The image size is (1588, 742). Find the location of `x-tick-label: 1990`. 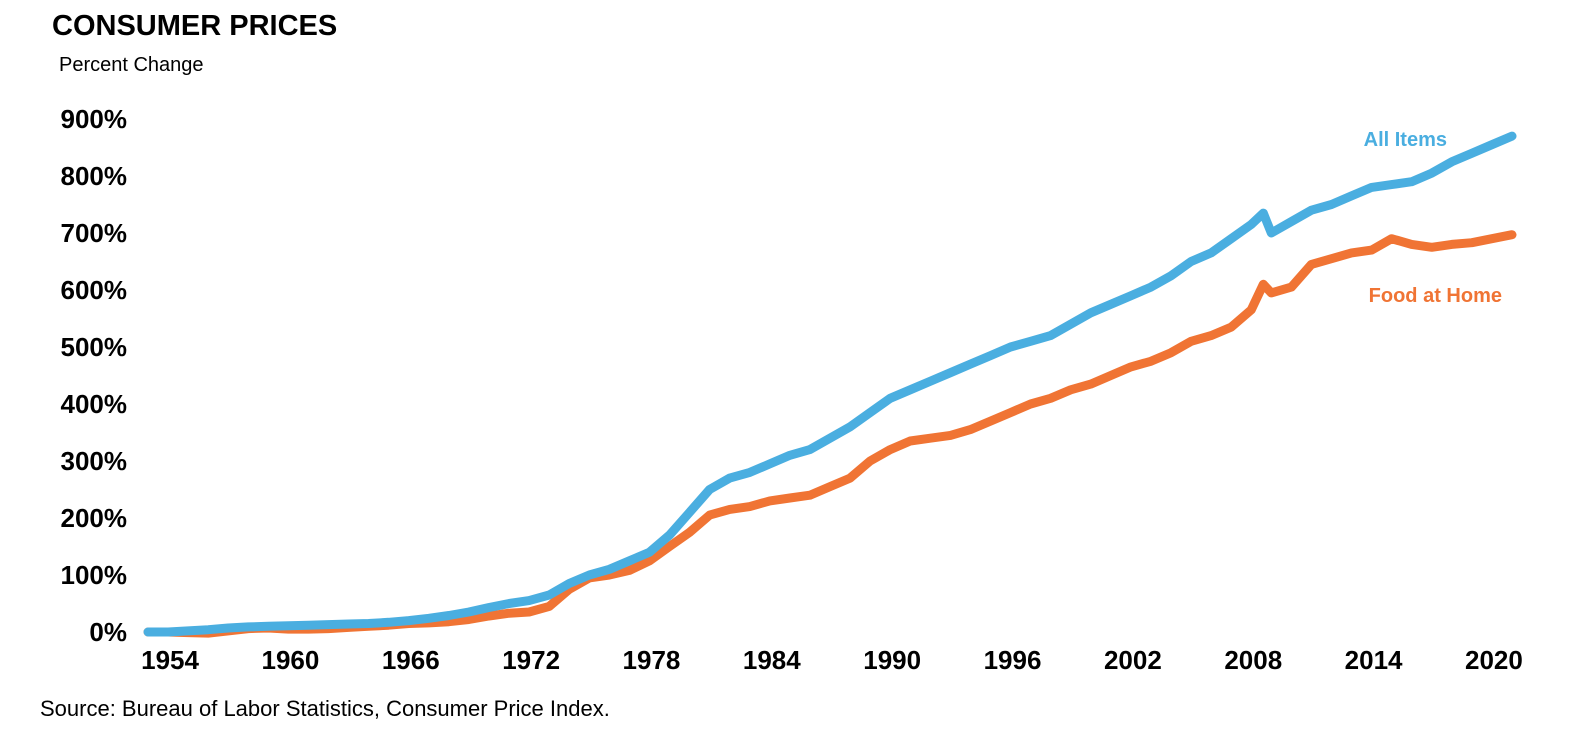

x-tick-label: 1990 is located at coordinates (892, 660).